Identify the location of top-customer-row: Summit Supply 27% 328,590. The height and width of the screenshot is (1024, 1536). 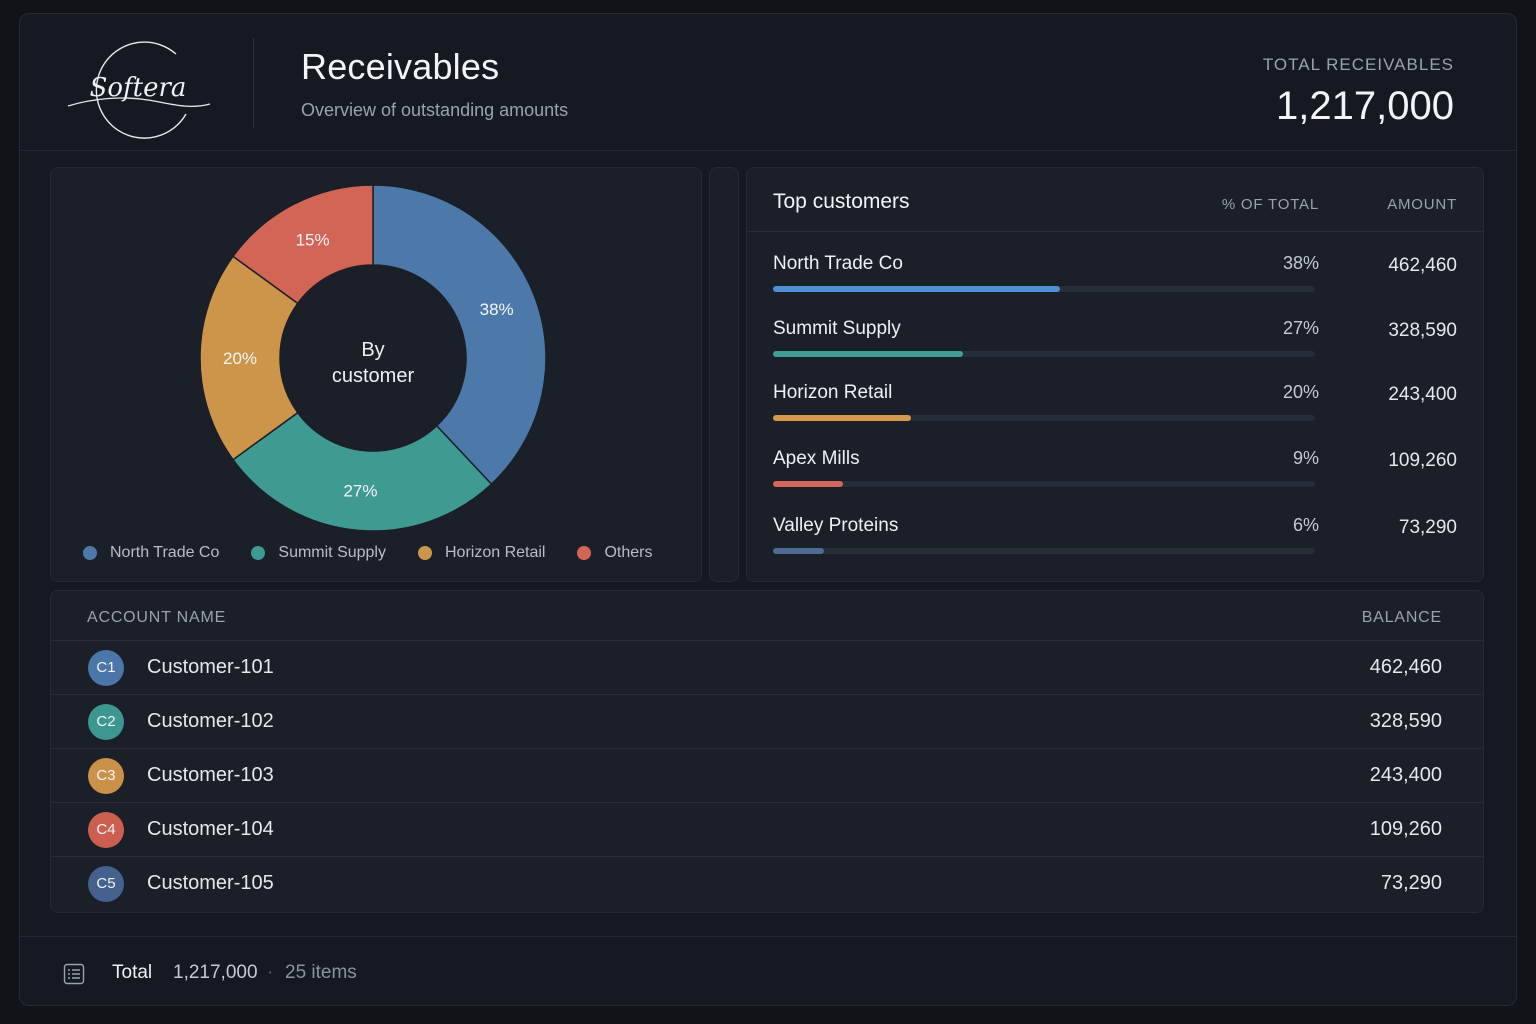
(1115, 348).